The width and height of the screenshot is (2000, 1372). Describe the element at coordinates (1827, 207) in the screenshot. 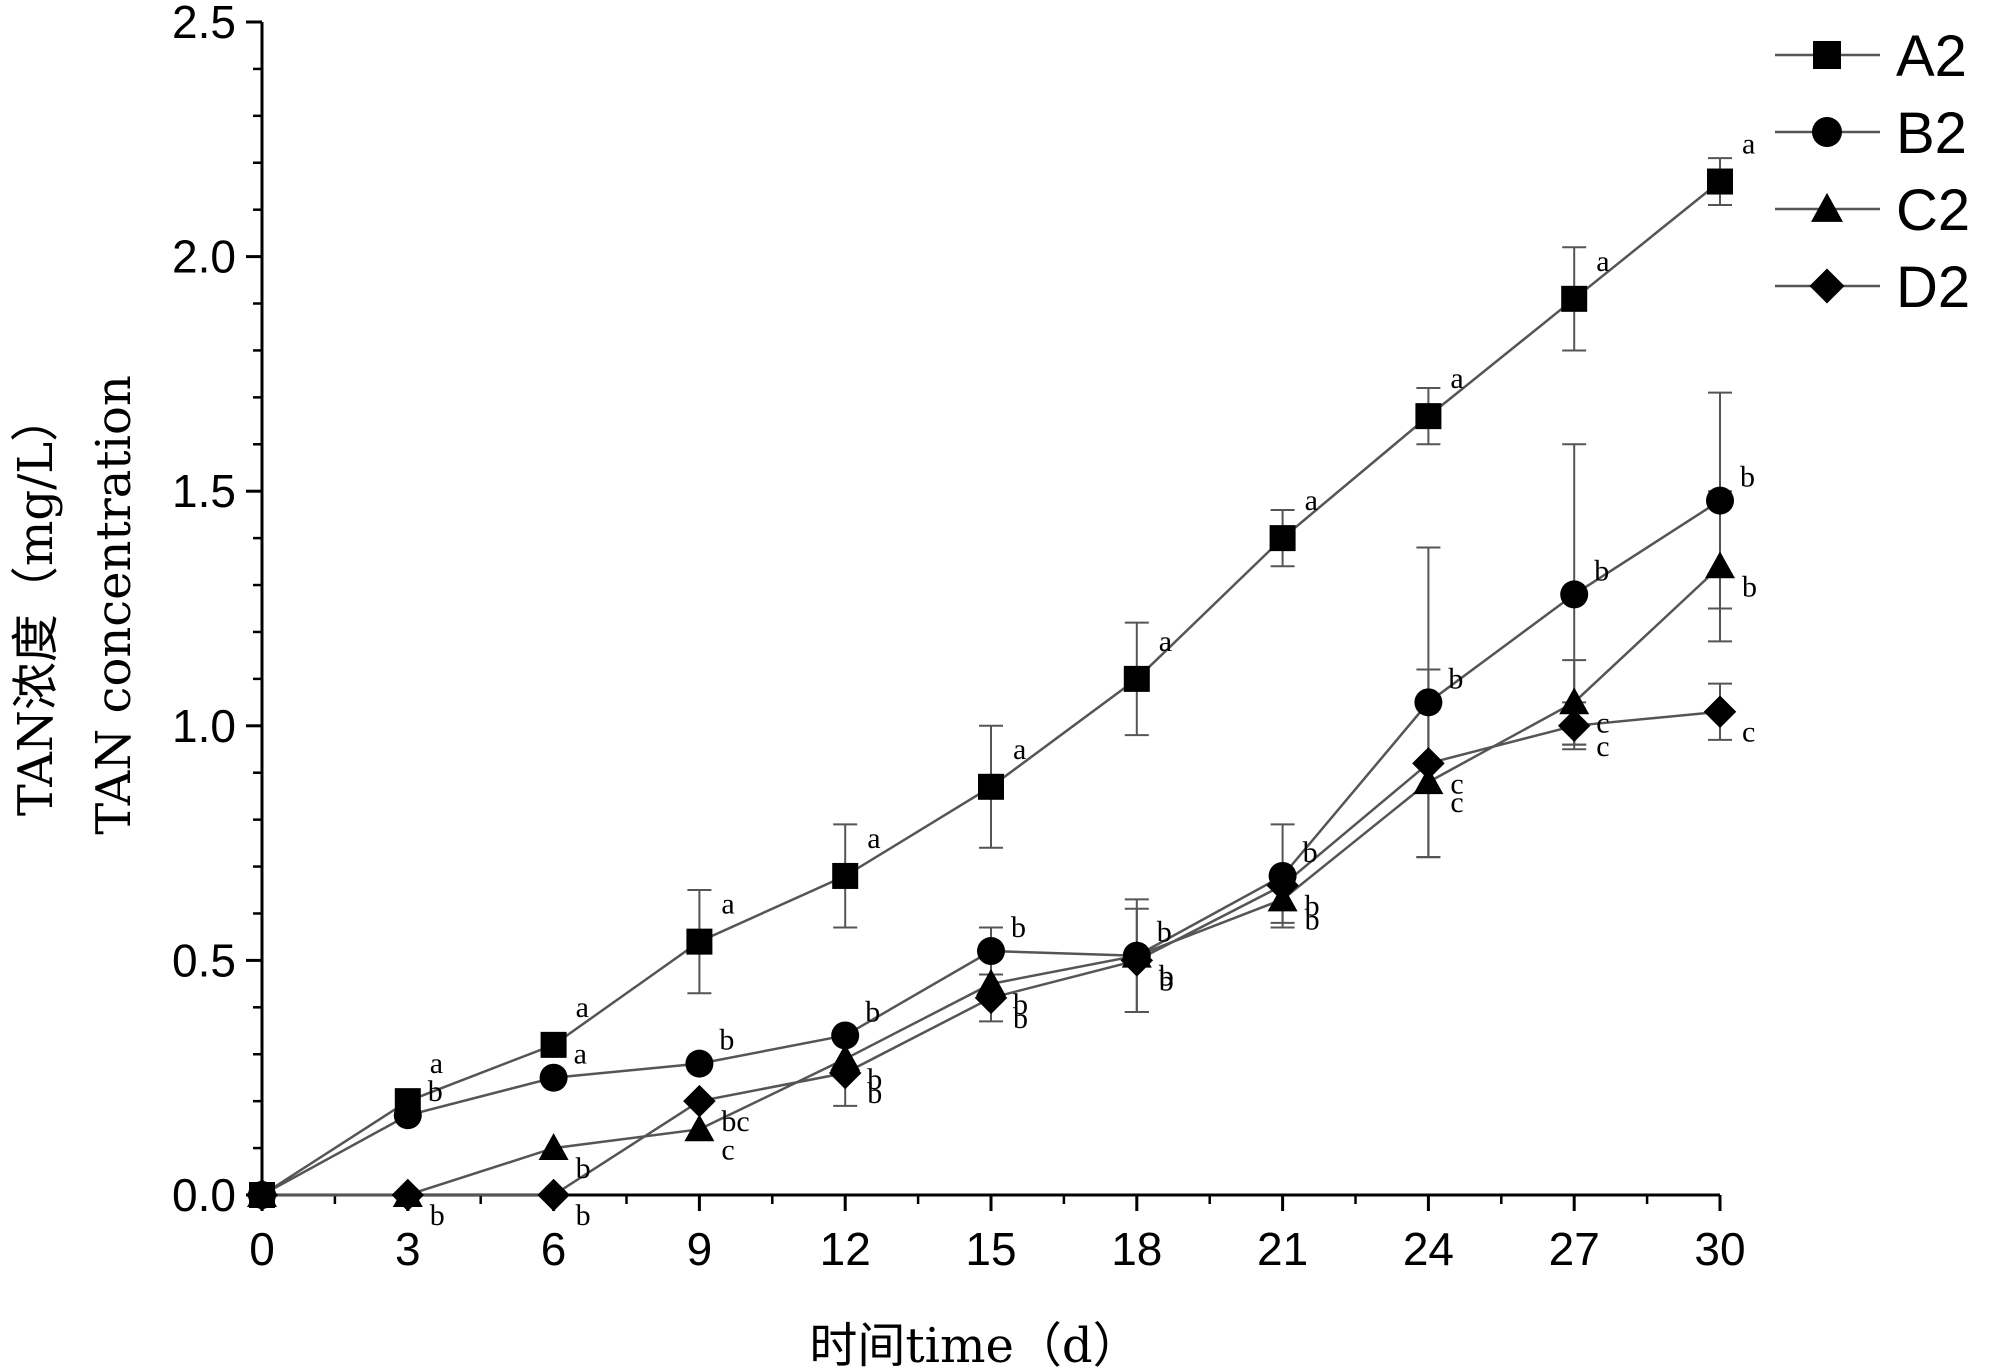

I see `legend-marker-C2` at that location.